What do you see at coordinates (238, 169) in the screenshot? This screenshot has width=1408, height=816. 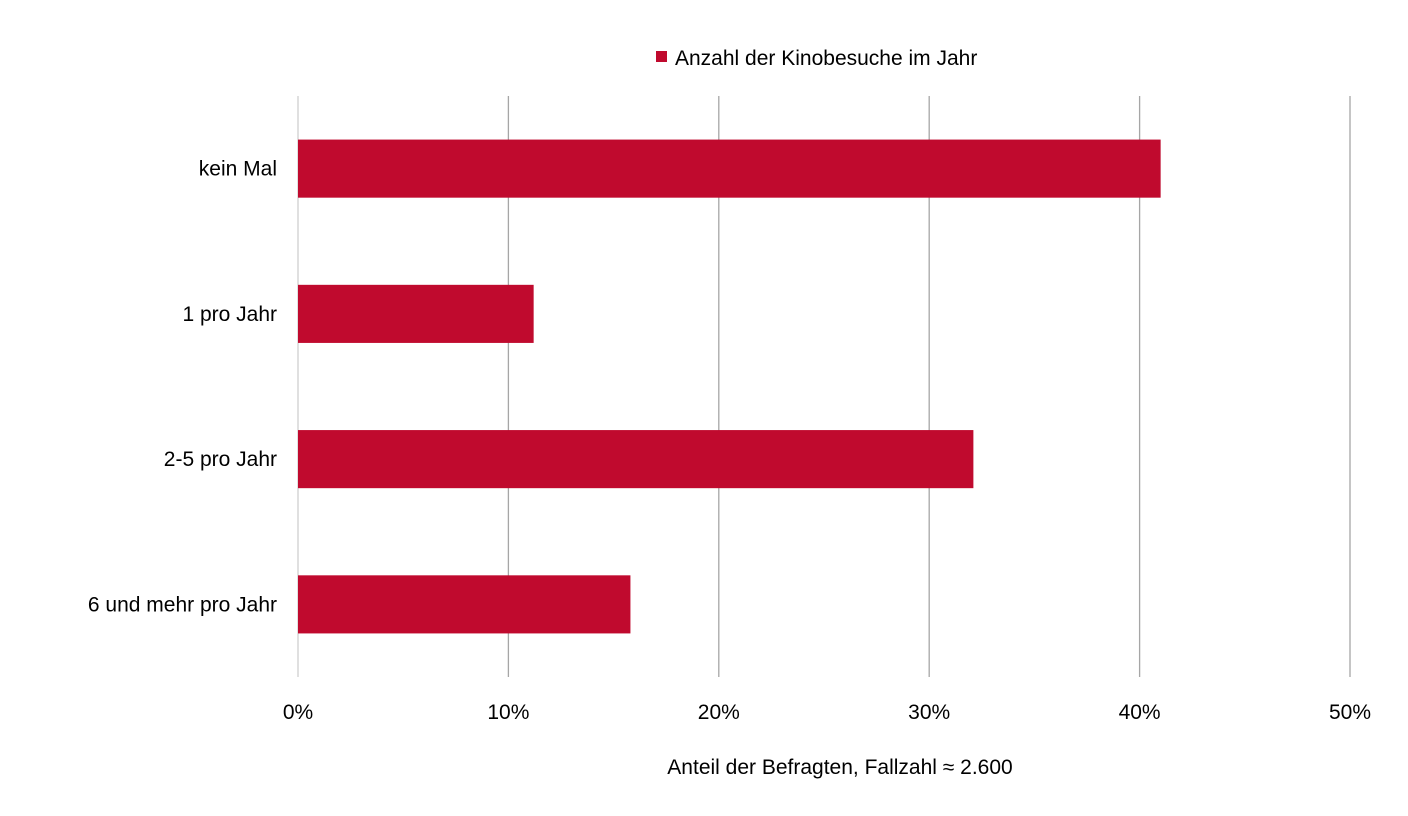 I see `category-label: kein Mal` at bounding box center [238, 169].